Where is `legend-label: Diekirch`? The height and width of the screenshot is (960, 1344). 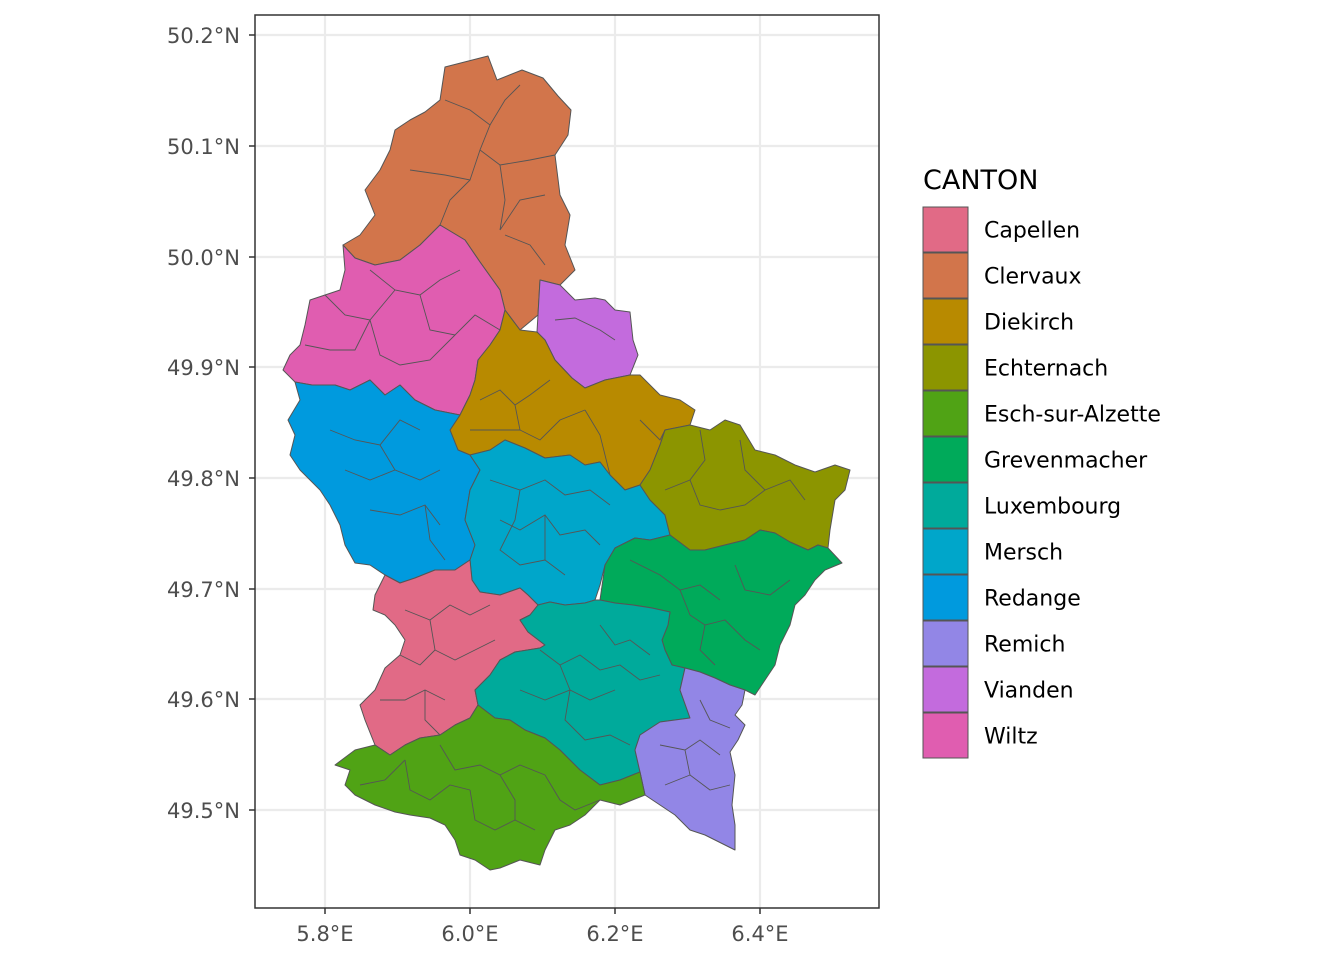 legend-label: Diekirch is located at coordinates (1029, 323).